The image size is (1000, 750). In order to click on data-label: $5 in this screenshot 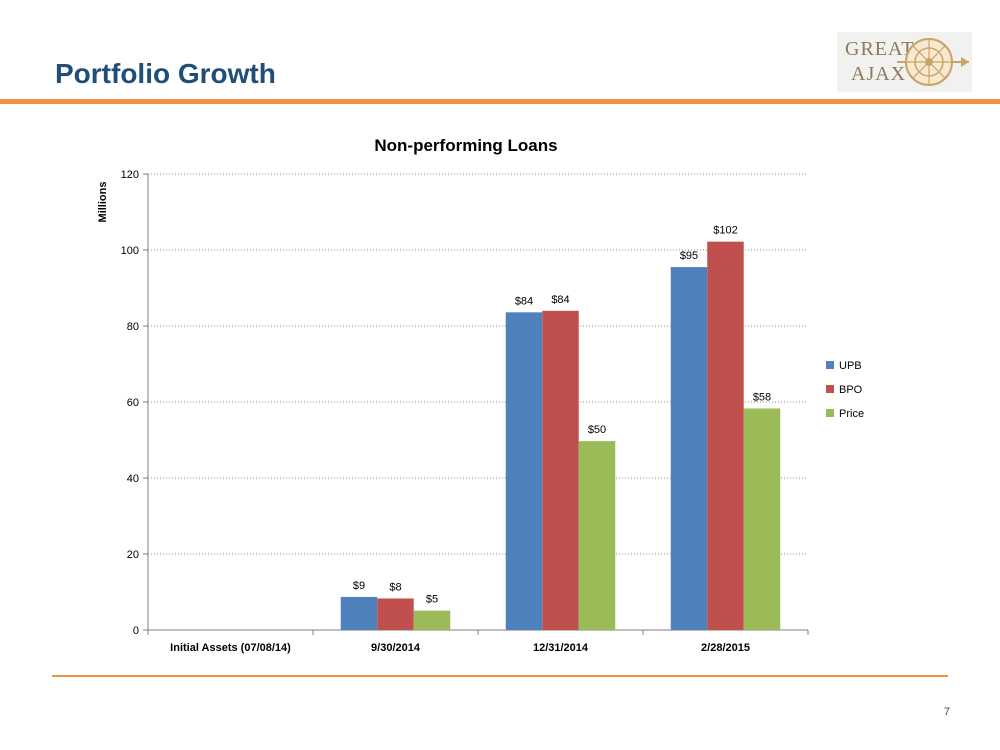, I will do `click(432, 600)`.